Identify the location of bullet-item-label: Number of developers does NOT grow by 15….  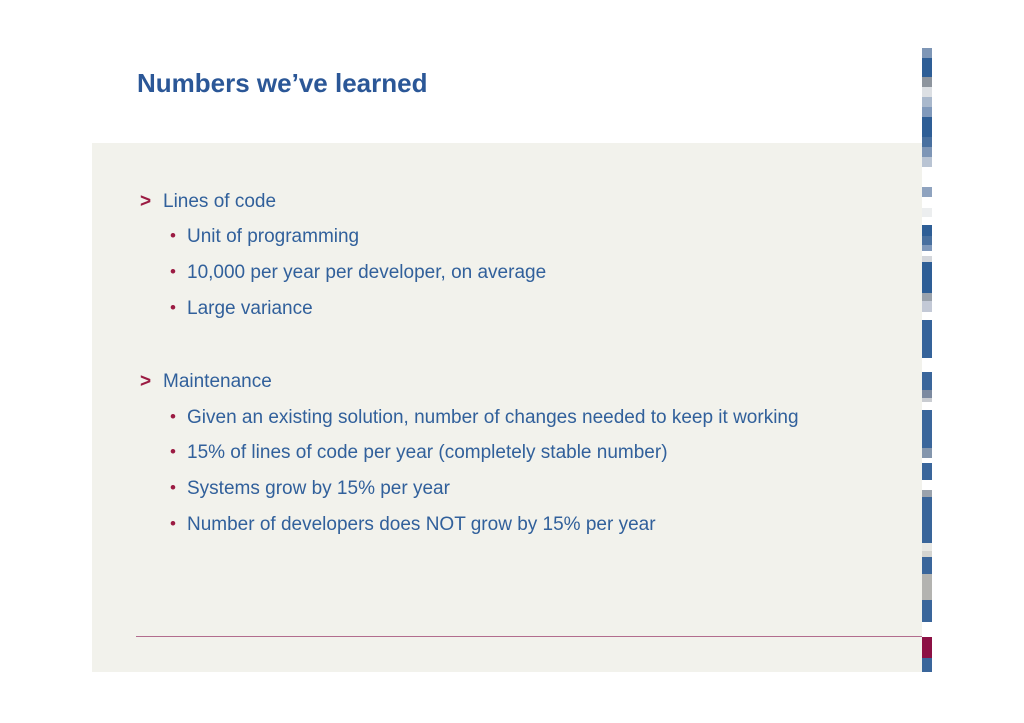
(421, 524).